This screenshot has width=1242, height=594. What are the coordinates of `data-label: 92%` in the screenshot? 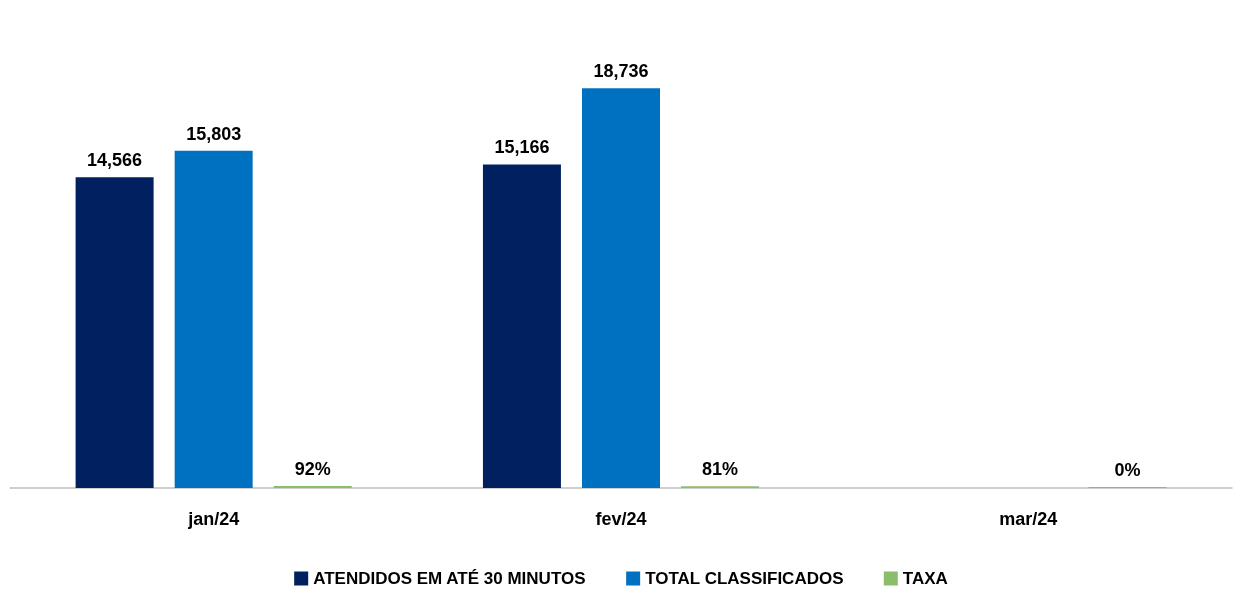 It's located at (312, 469).